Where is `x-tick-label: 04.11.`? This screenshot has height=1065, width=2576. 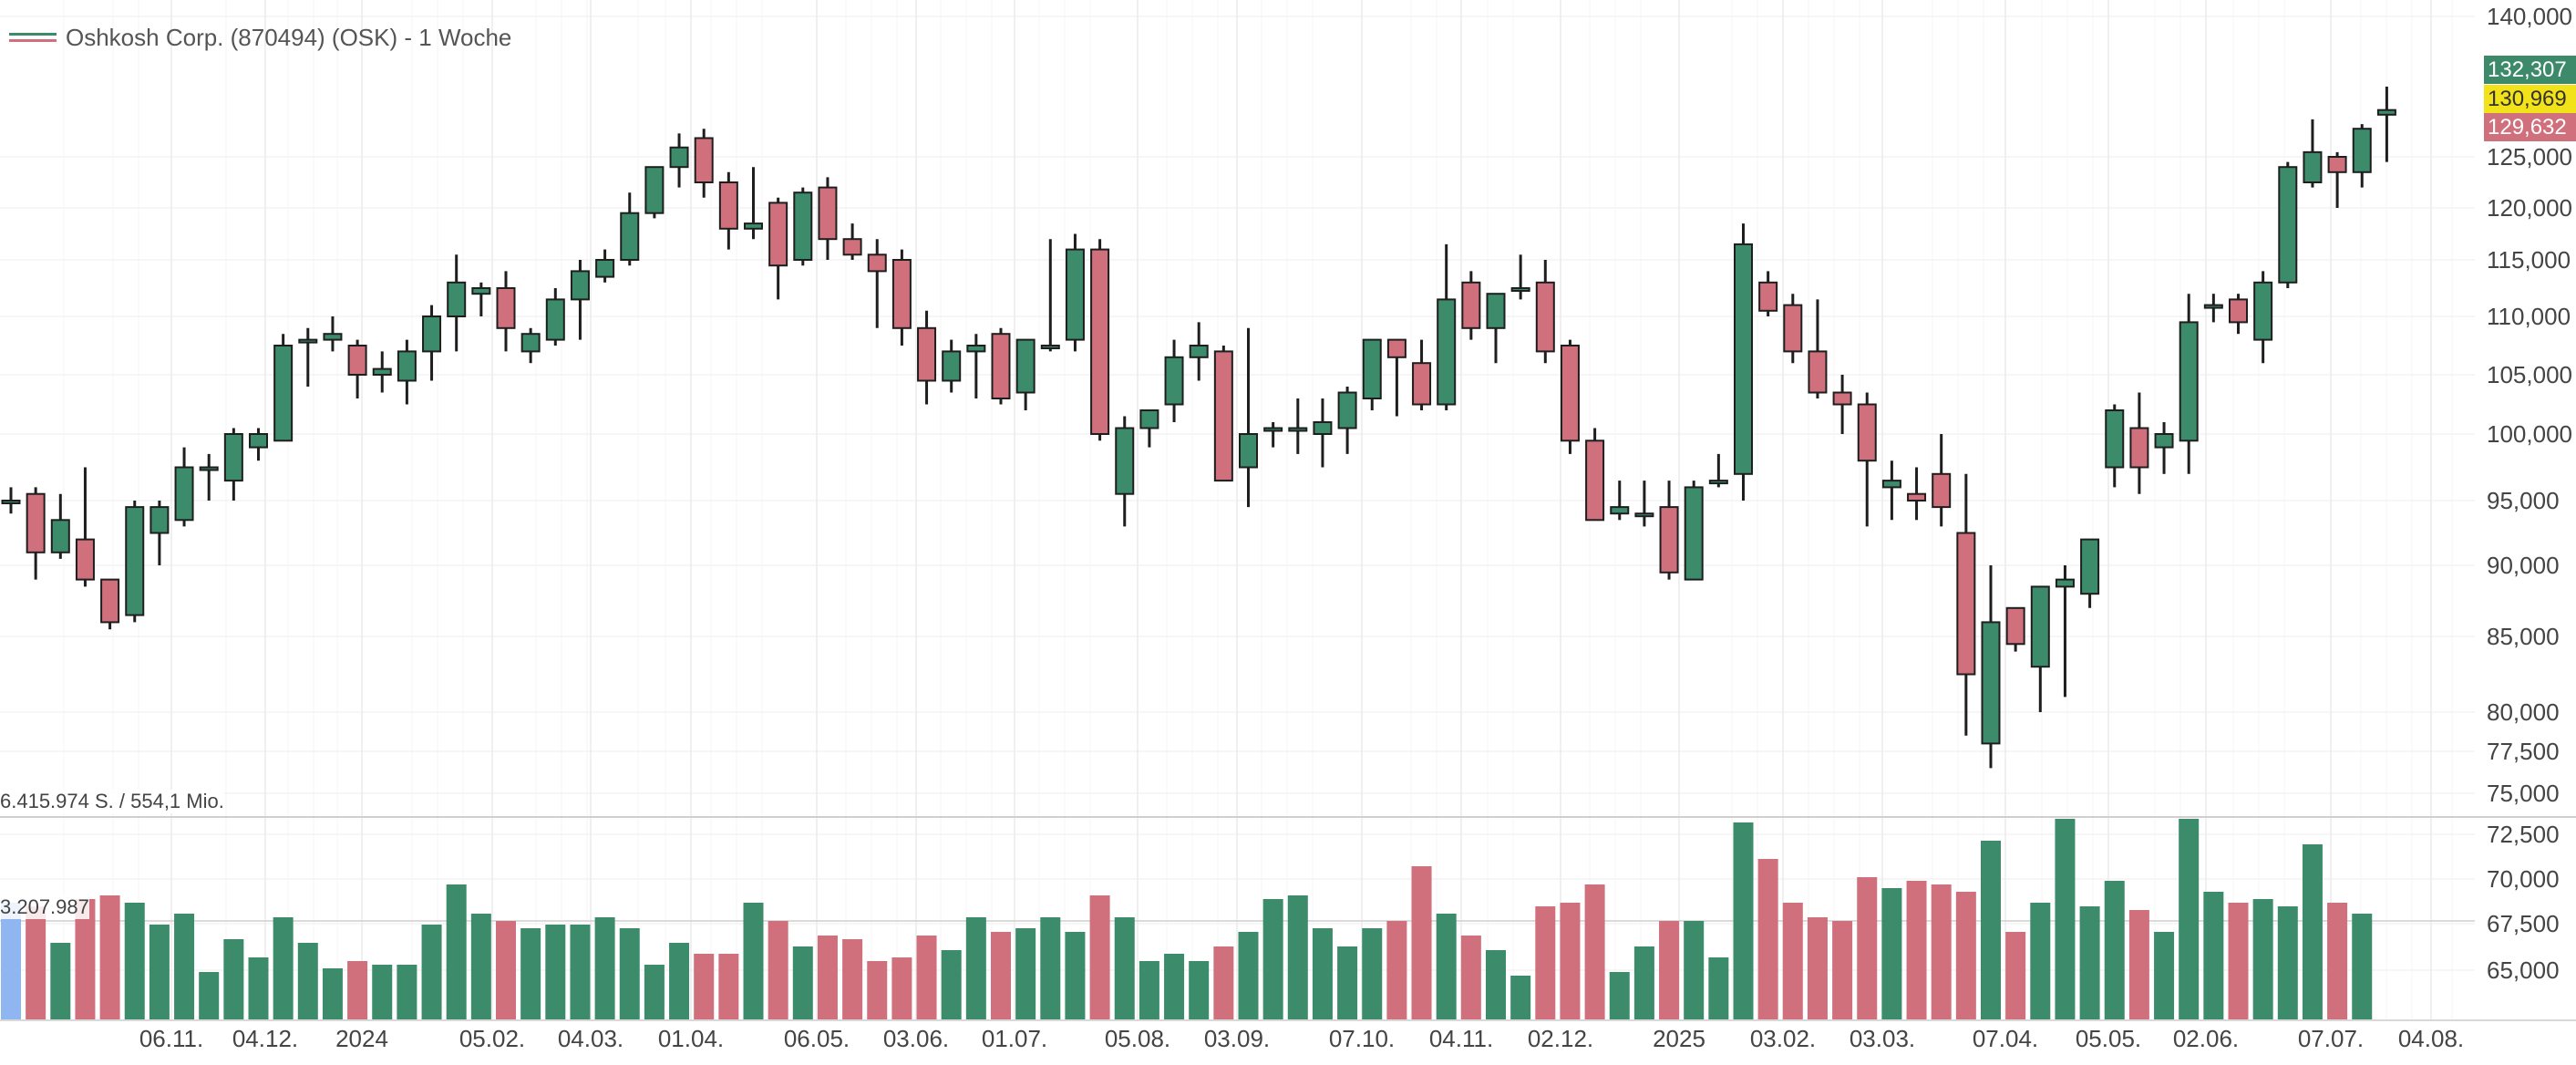
x-tick-label: 04.11. is located at coordinates (1461, 1038).